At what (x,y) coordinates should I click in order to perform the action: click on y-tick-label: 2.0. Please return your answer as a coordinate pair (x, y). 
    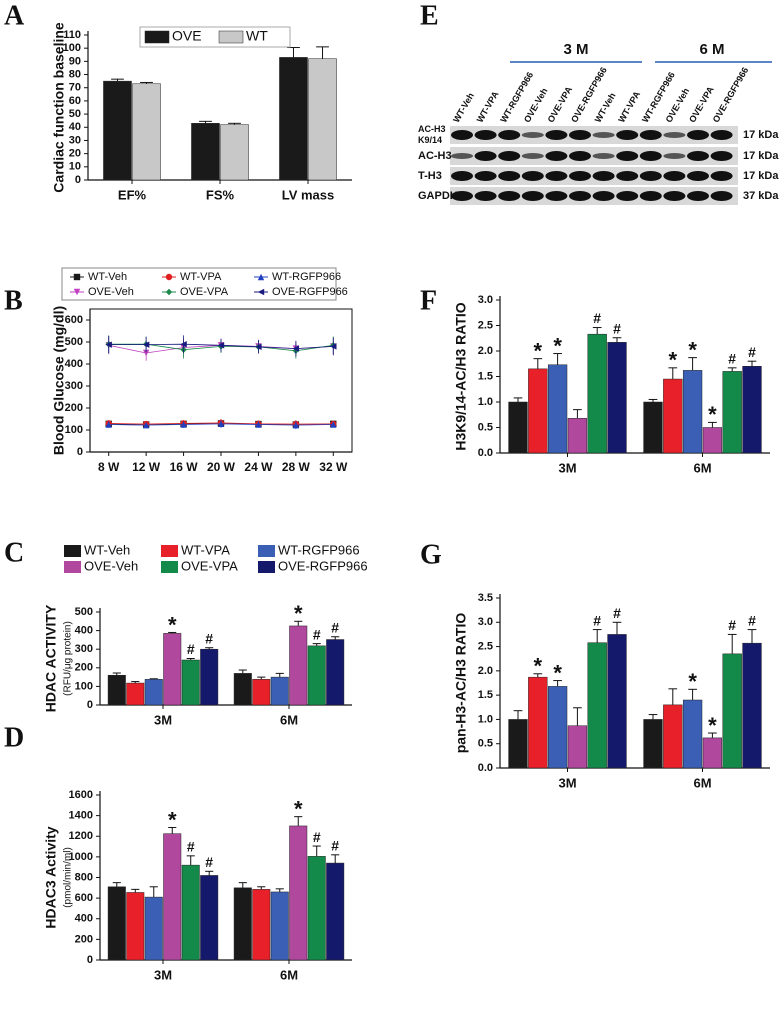
    Looking at the image, I should click on (485, 351).